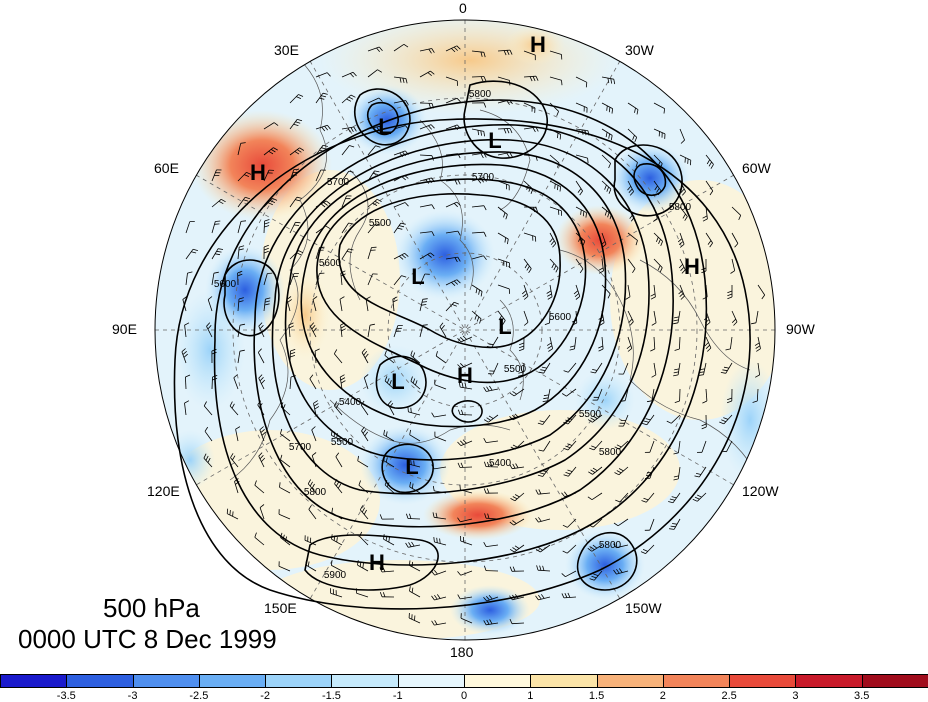 The image size is (928, 702). Describe the element at coordinates (530, 696) in the screenshot. I see `colorbar-tick-label: 1` at that location.